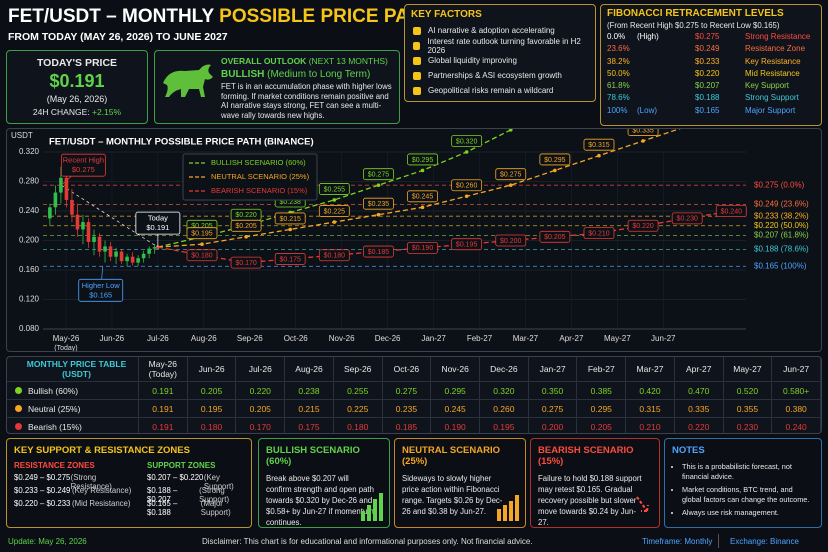  Describe the element at coordinates (695, 13) in the screenshot. I see `fib-title: FIBONACCI RETRACEMENT LEVELS` at that location.